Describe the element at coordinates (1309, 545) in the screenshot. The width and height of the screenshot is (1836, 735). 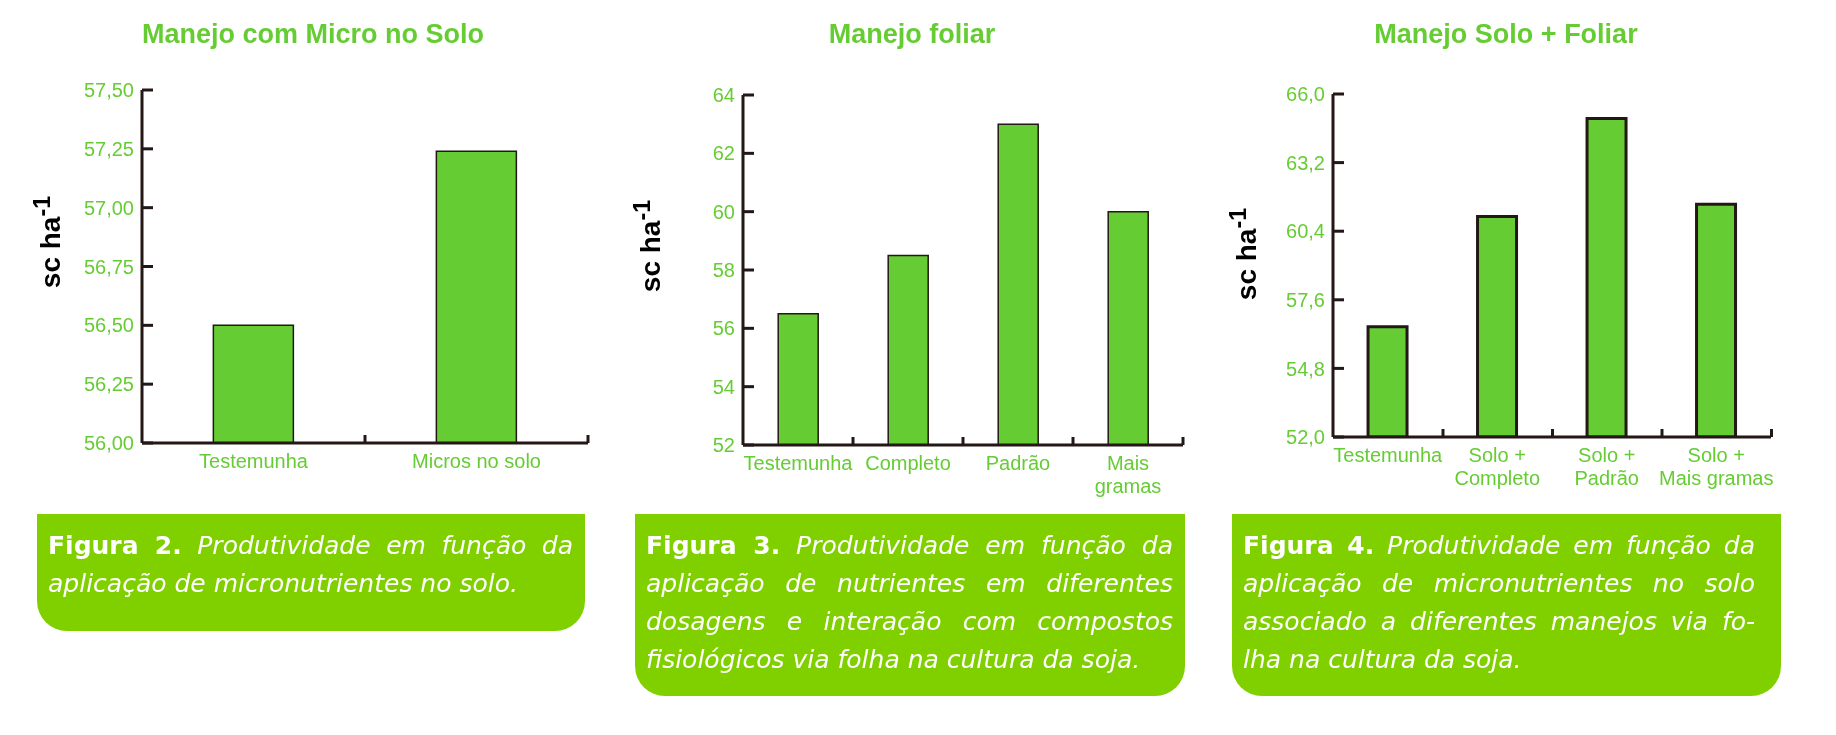
I see `text: Figura 4.` at that location.